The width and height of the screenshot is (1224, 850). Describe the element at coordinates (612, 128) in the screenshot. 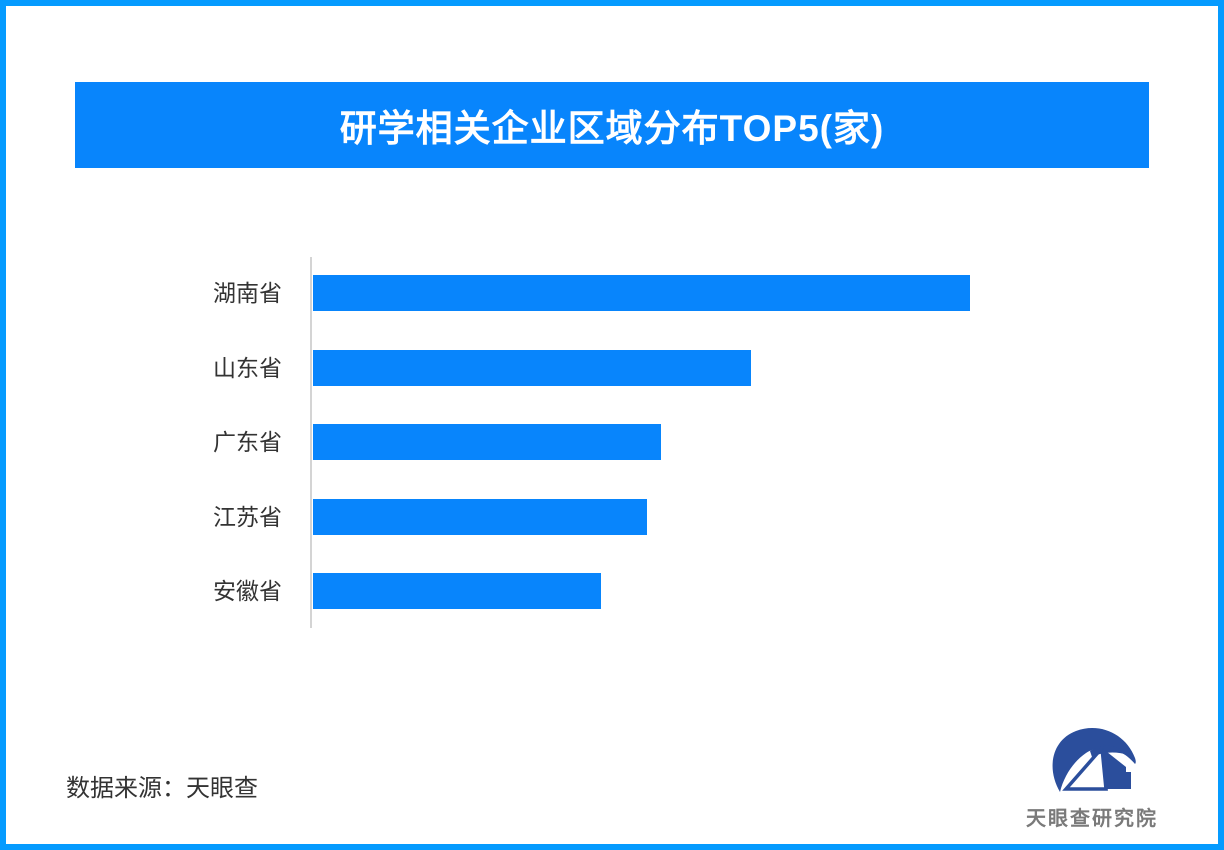

I see `chart-title: 研学相关企业区域分布TOP5(家)` at that location.